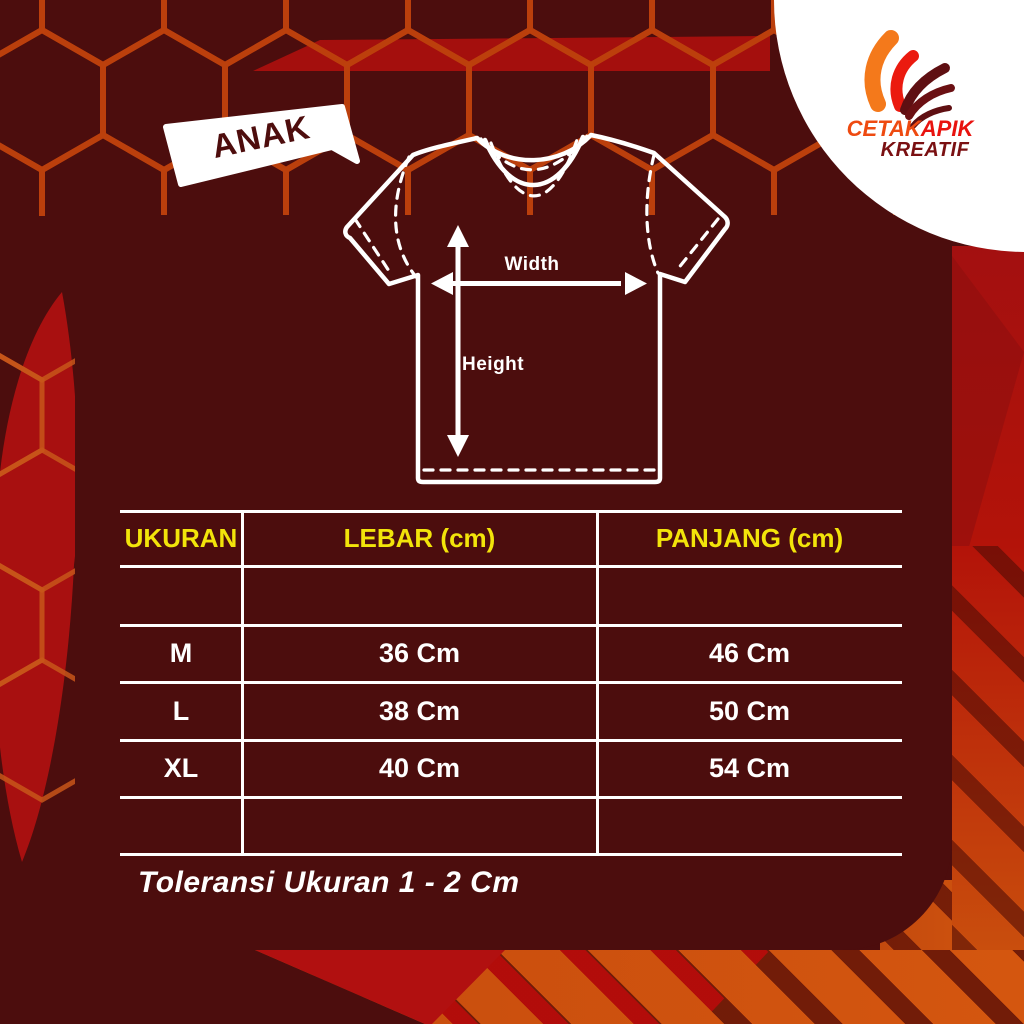  I want to click on width-value: 36 Cm, so click(419, 653).